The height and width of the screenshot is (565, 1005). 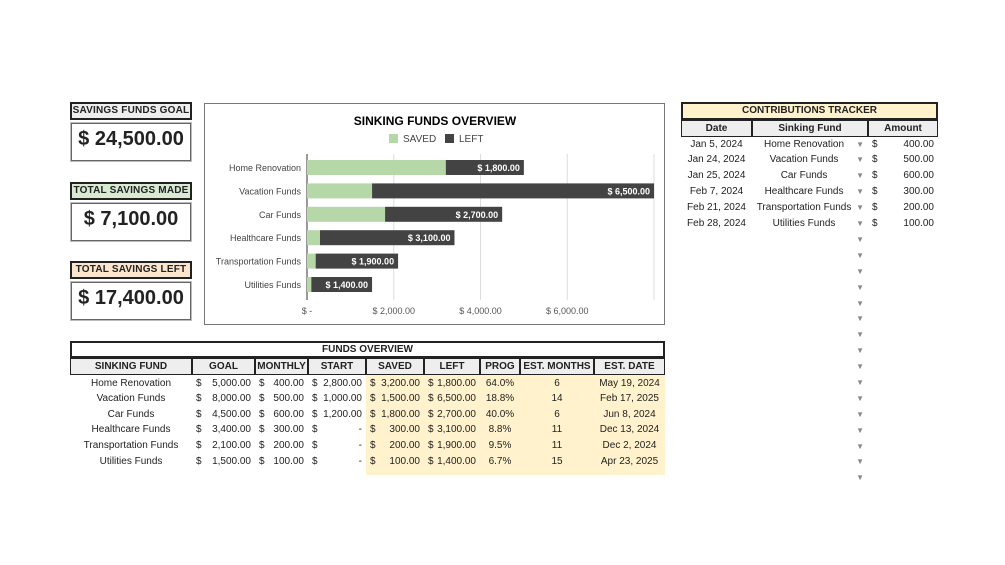 I want to click on fund-value: Transportation Funds, so click(x=804, y=208).